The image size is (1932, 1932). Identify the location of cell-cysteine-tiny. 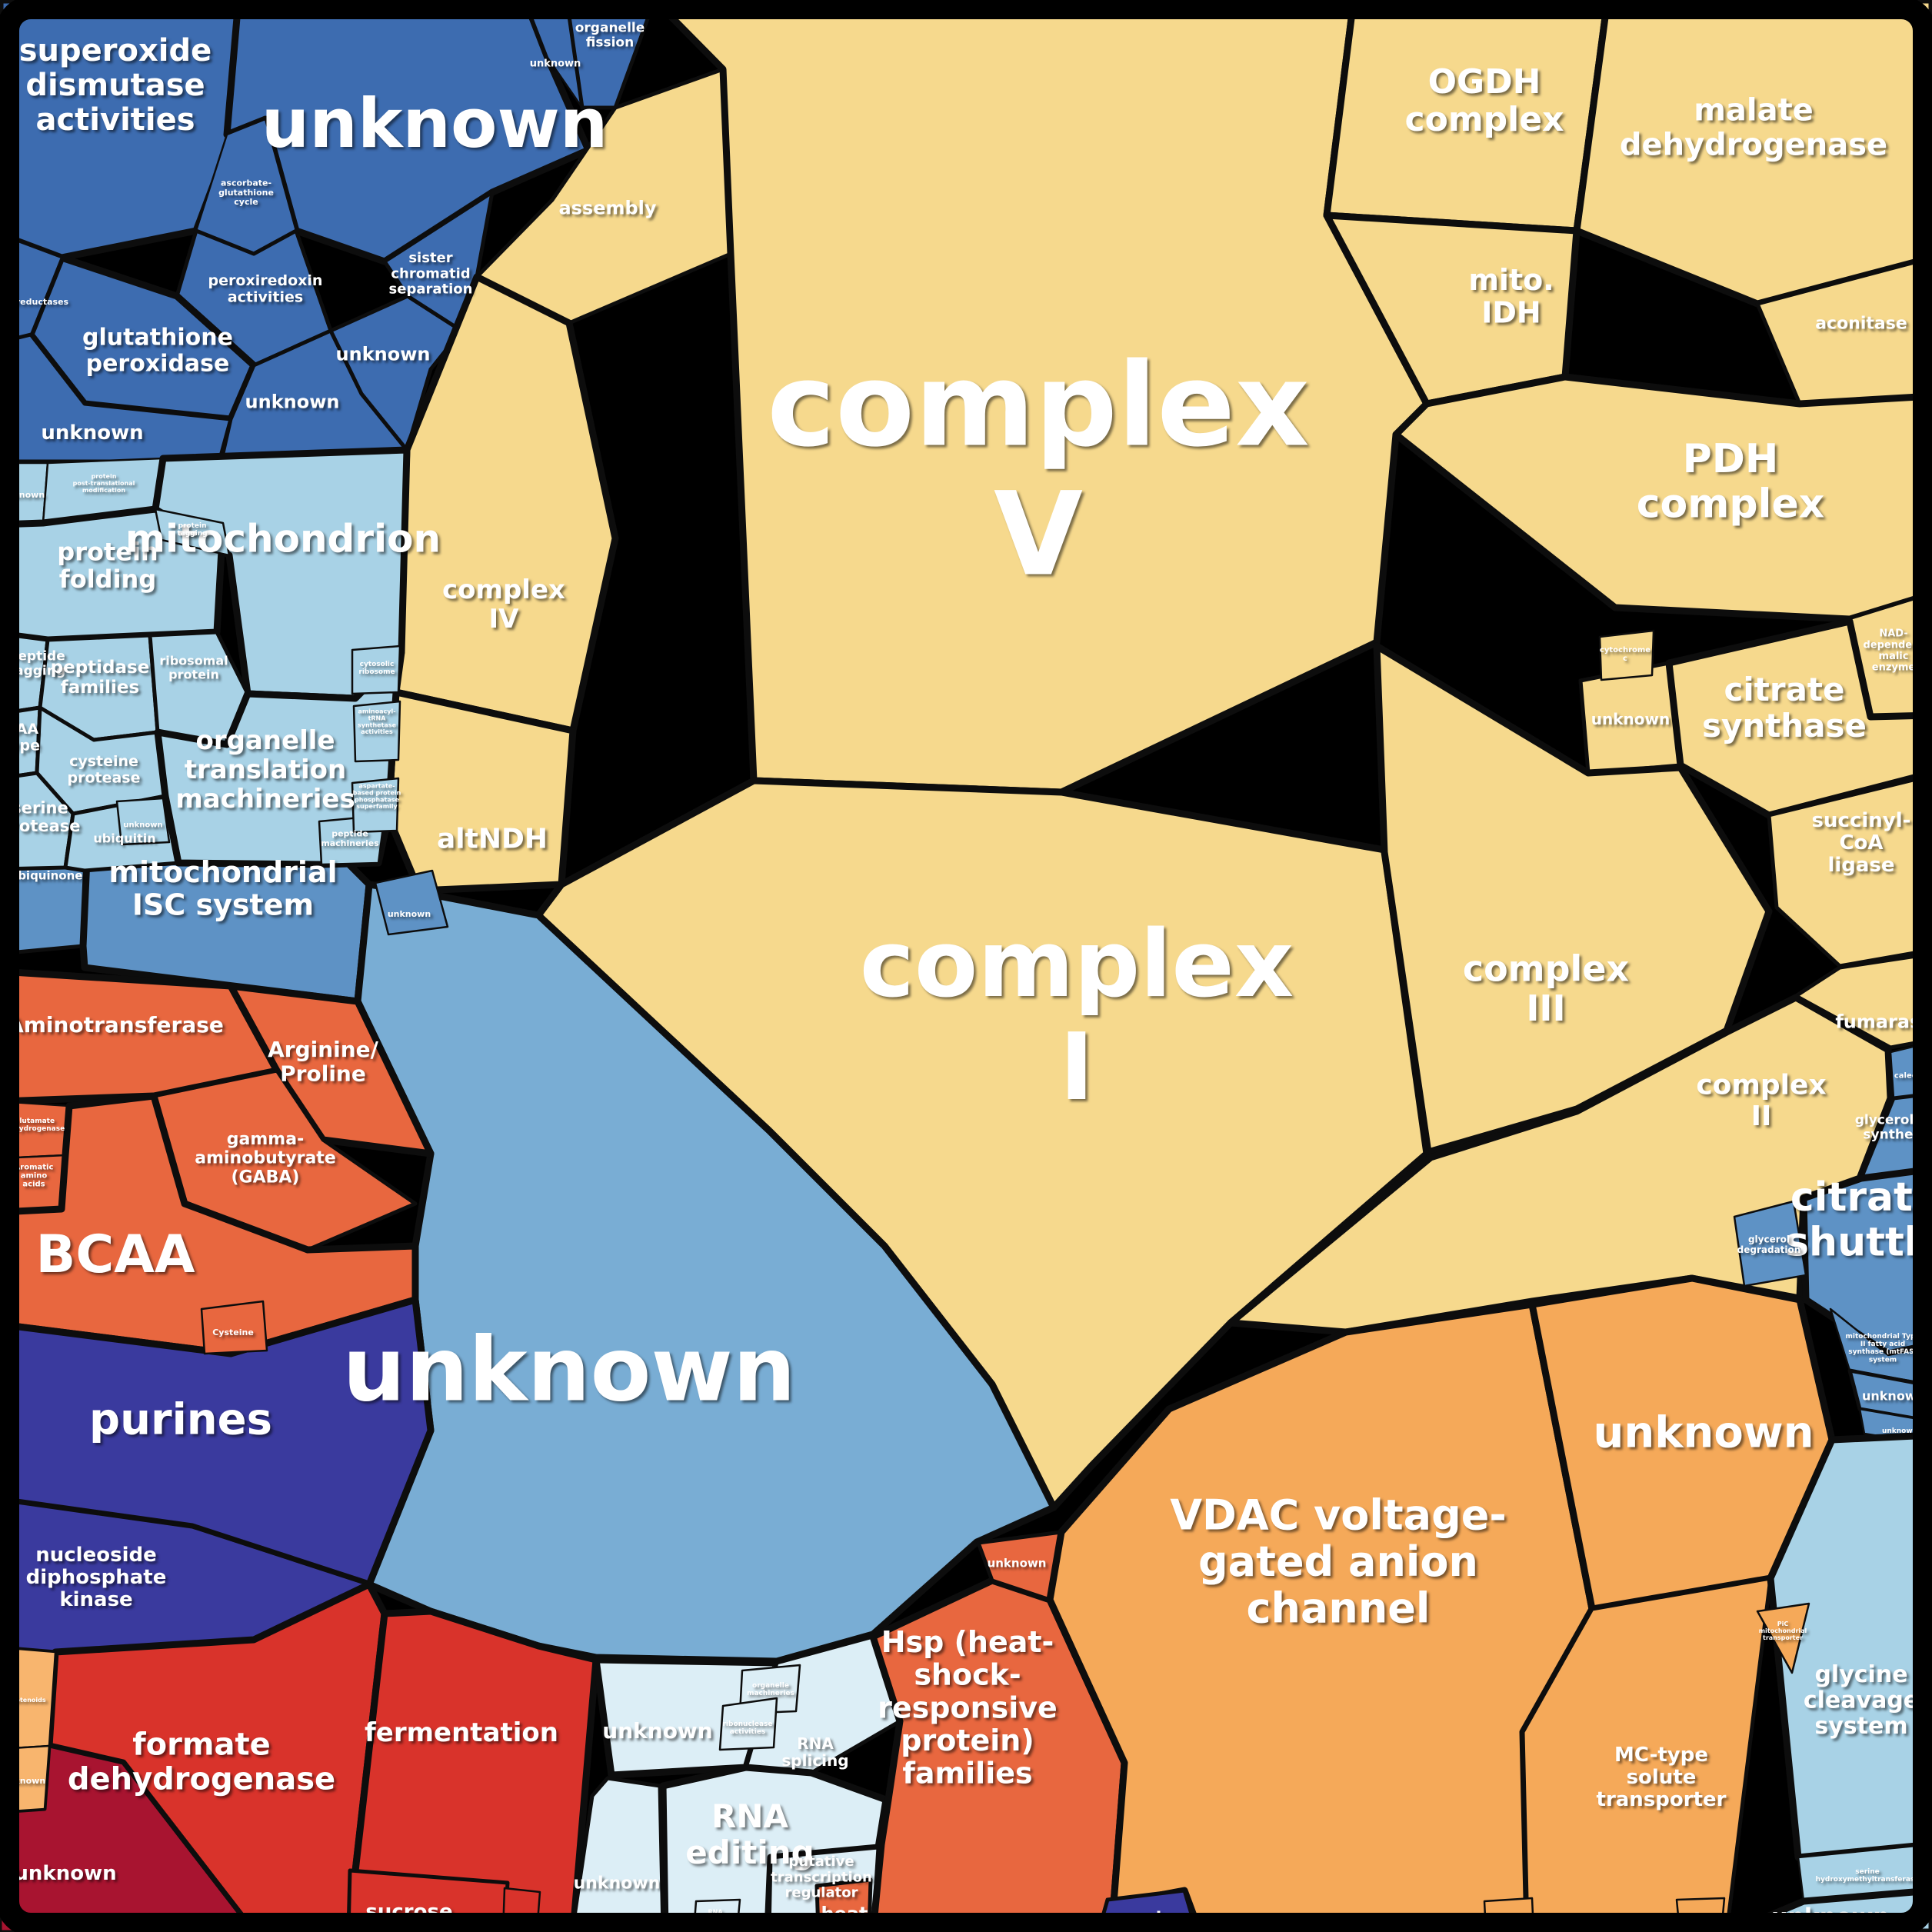
(234, 1327).